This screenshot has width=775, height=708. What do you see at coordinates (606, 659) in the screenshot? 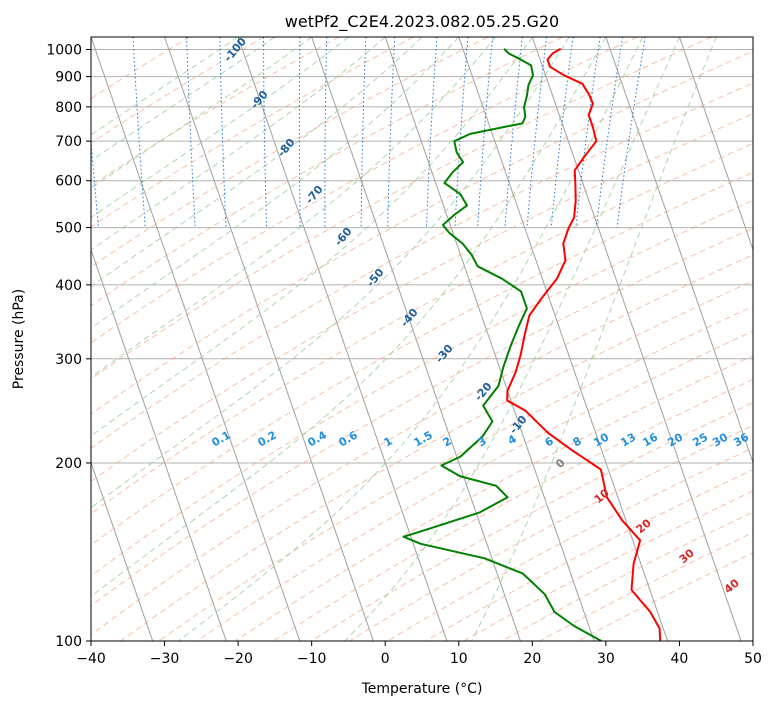
I see `x-tick-label: 30` at bounding box center [606, 659].